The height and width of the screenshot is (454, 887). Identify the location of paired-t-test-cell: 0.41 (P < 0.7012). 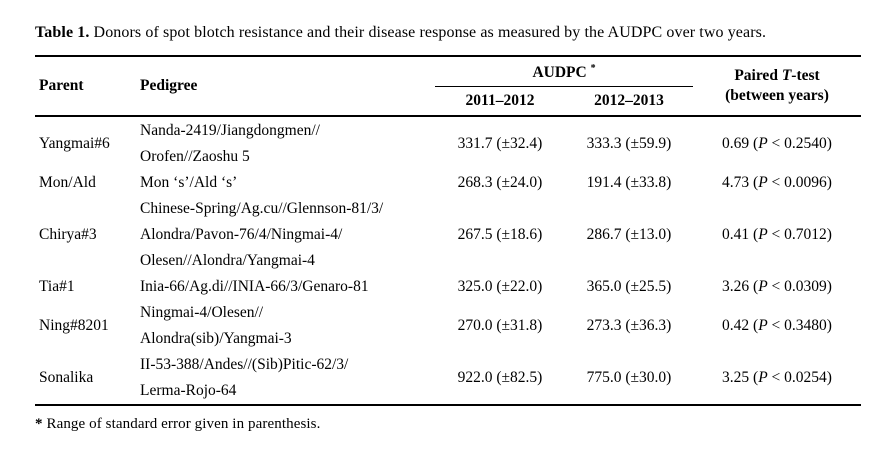
(777, 234).